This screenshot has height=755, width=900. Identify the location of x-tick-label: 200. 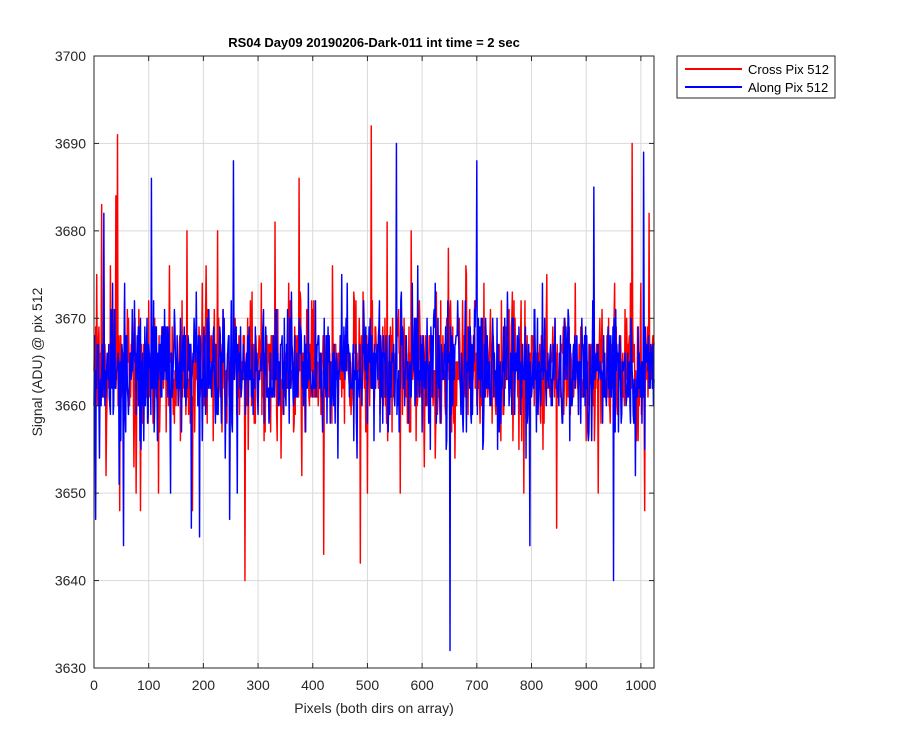
(204, 685).